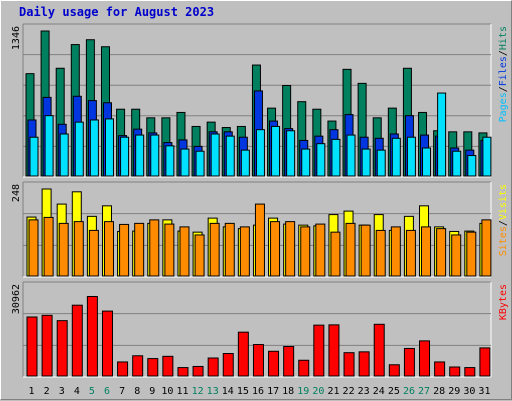 Image resolution: width=512 pixels, height=401 pixels. What do you see at coordinates (503, 302) in the screenshot?
I see `kbytes-legend-label: KBytes` at bounding box center [503, 302].